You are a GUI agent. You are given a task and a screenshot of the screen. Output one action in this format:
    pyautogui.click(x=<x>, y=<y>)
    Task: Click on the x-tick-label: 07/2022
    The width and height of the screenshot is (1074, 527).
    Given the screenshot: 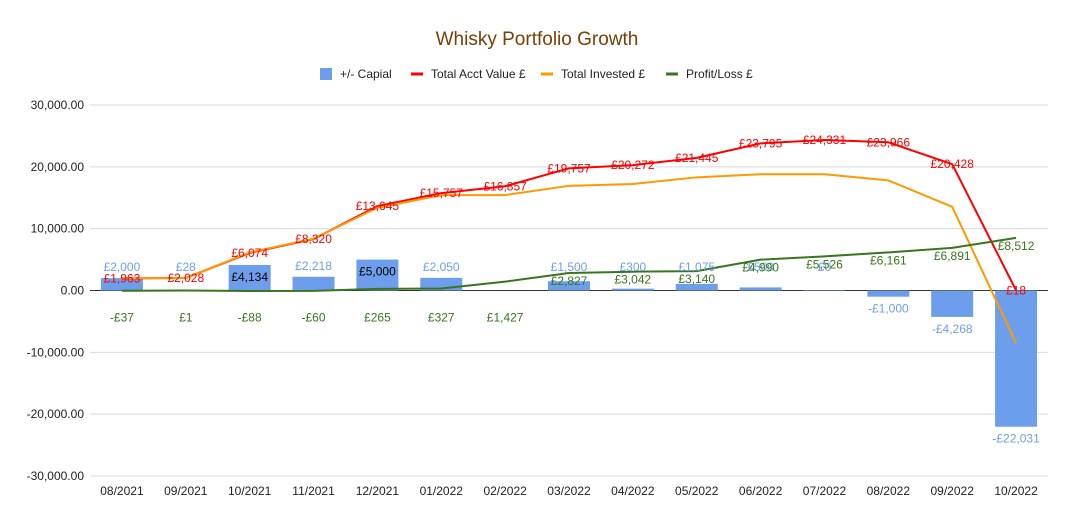 What is the action you would take?
    pyautogui.click(x=825, y=491)
    